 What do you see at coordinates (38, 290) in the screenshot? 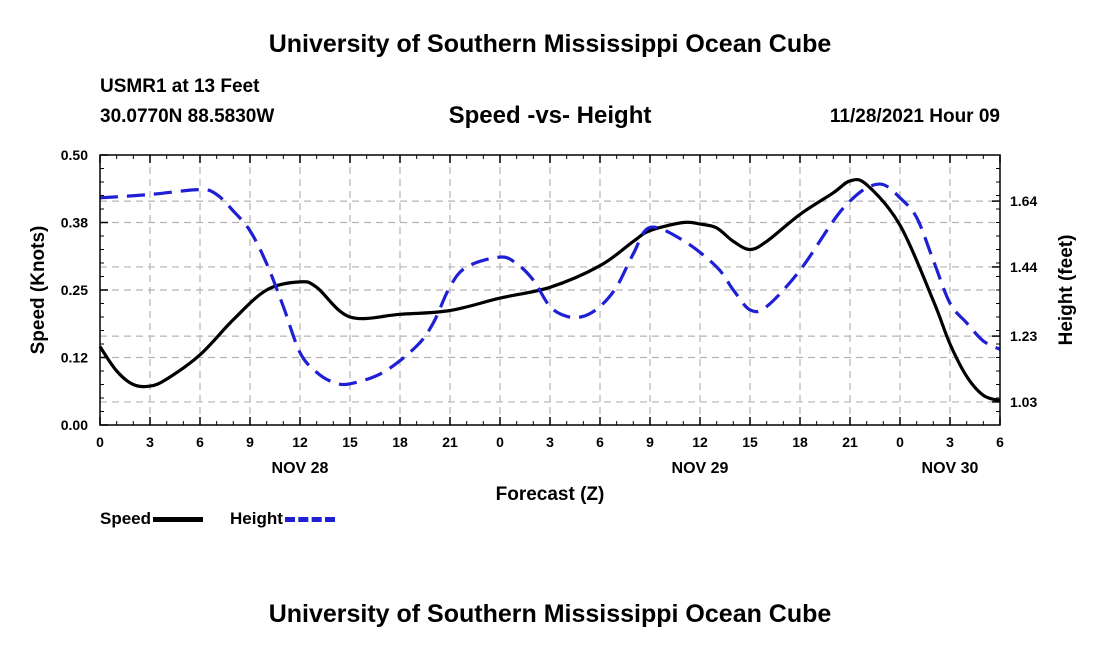
I see `y-axis-title: Speed (Knots)` at bounding box center [38, 290].